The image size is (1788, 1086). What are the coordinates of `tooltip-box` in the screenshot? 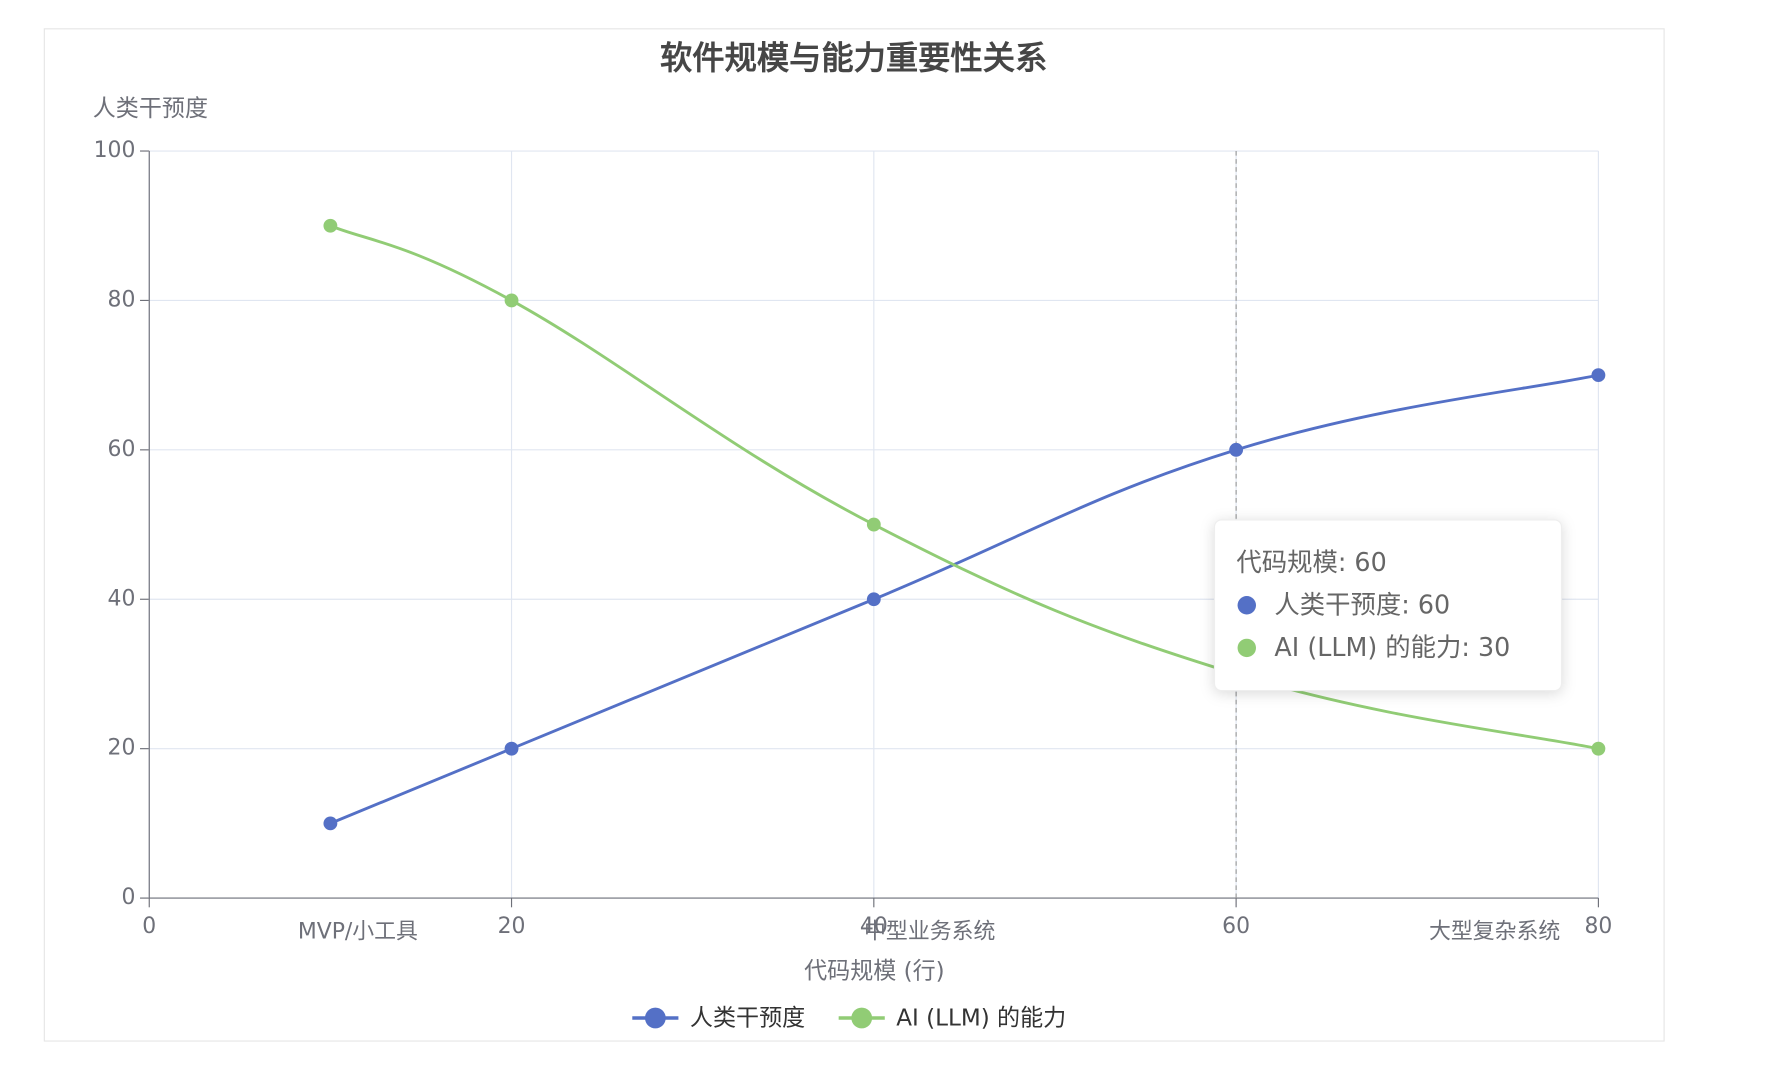 It's located at (1388, 605).